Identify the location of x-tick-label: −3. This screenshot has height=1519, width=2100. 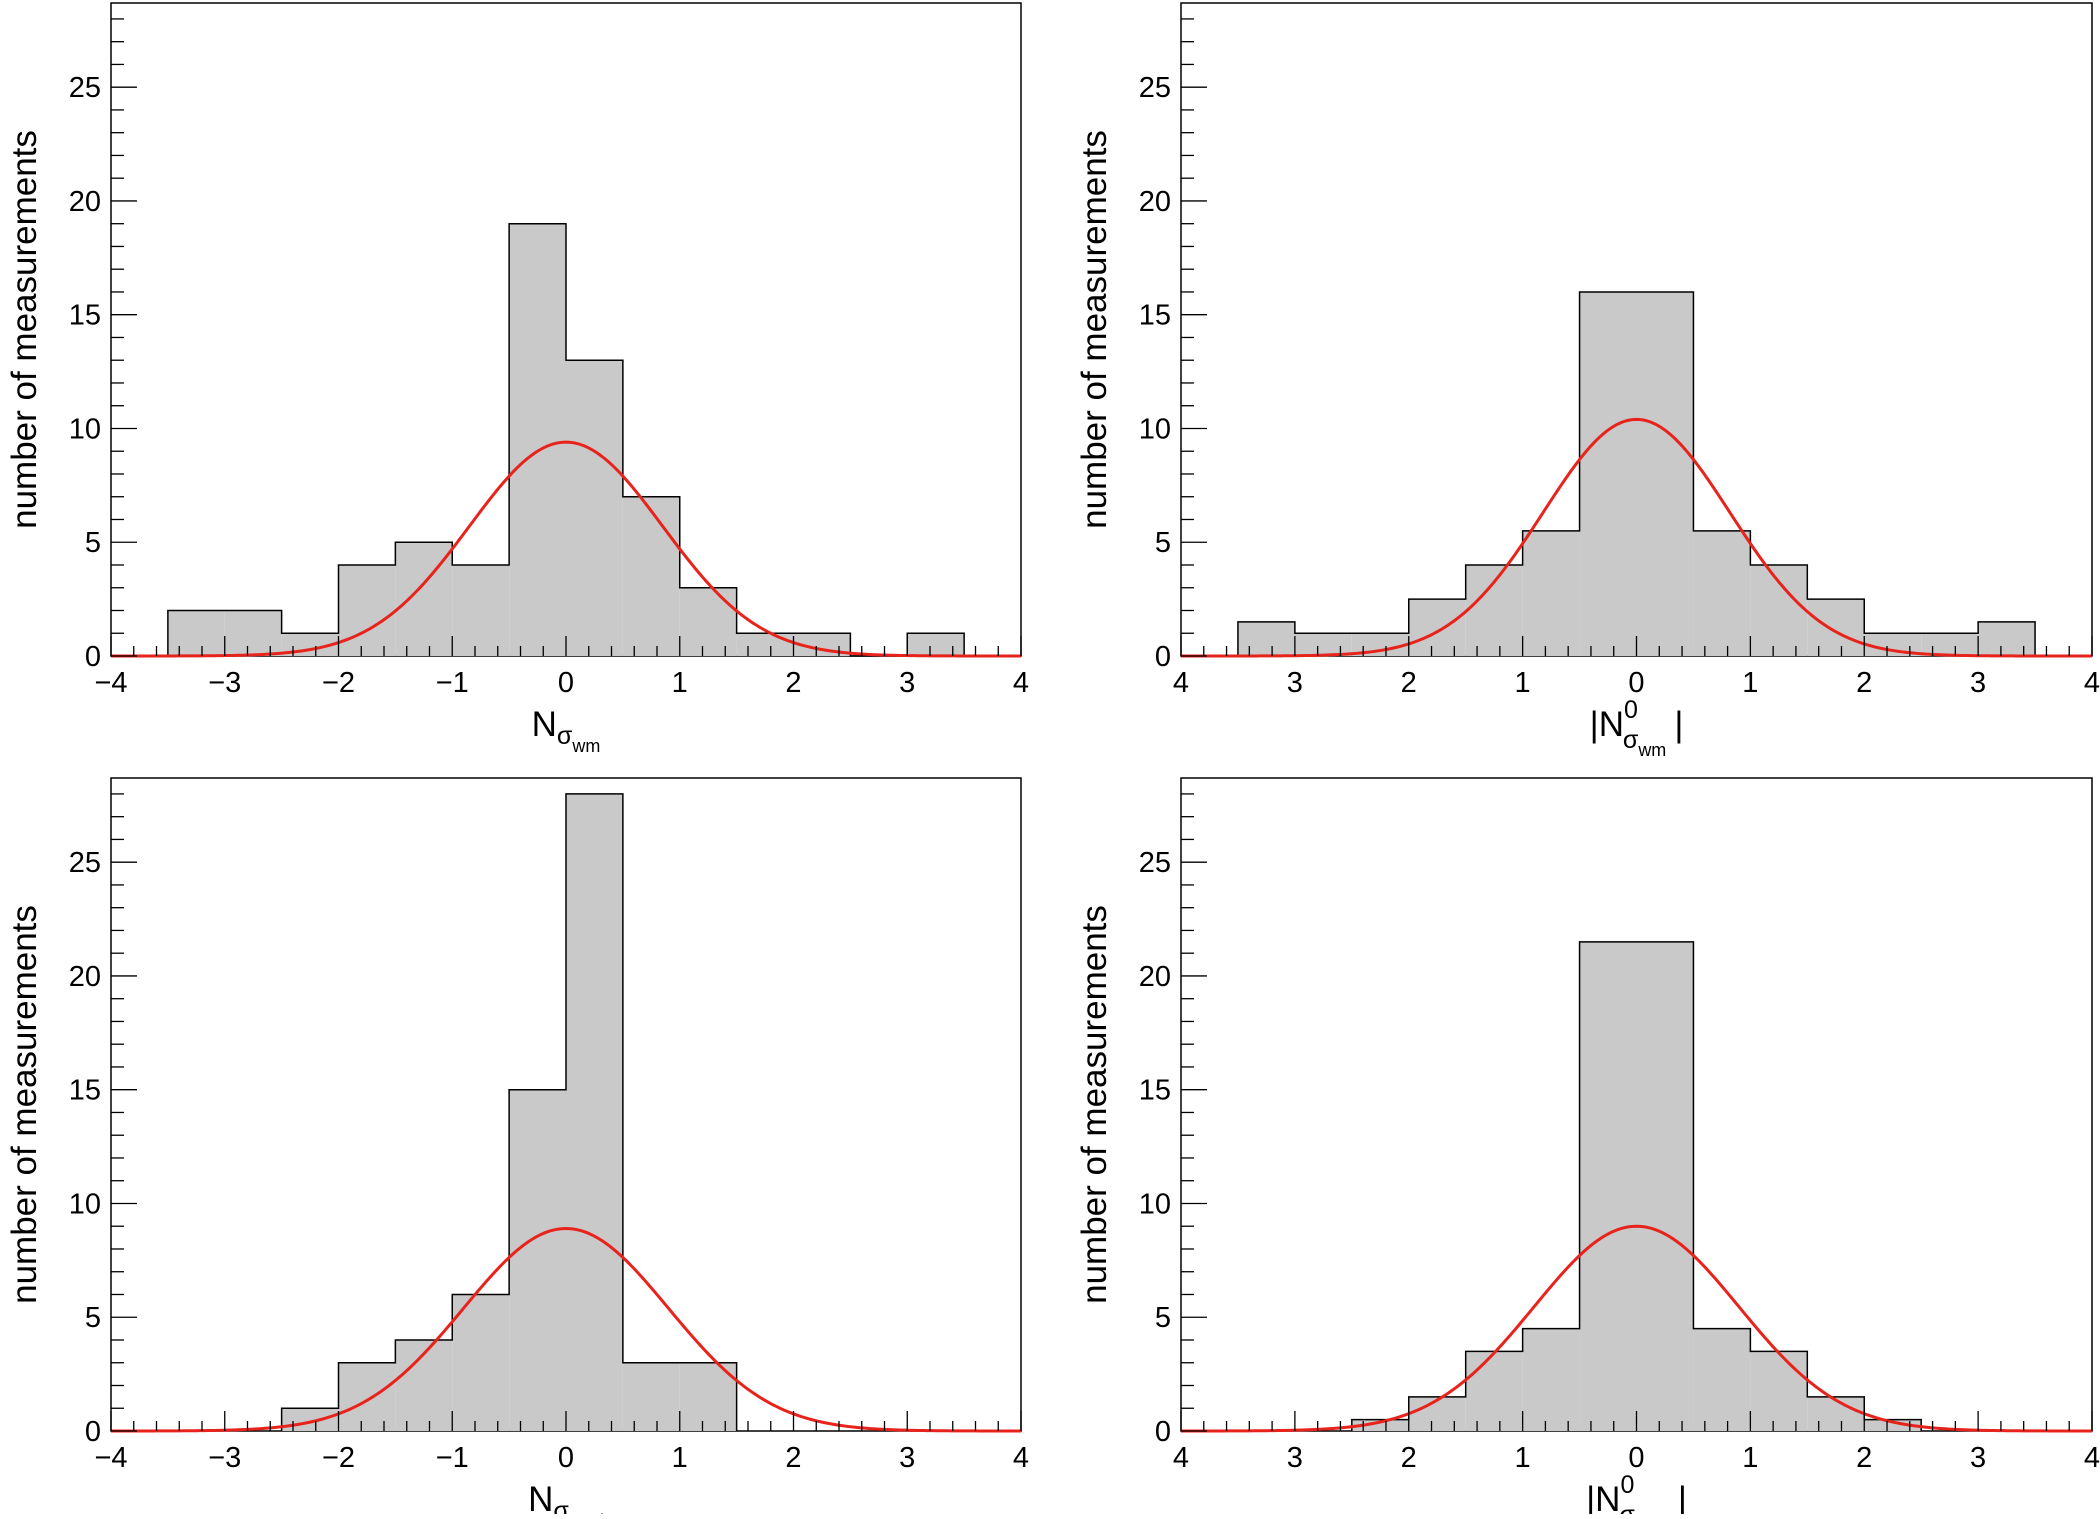
(224, 1458).